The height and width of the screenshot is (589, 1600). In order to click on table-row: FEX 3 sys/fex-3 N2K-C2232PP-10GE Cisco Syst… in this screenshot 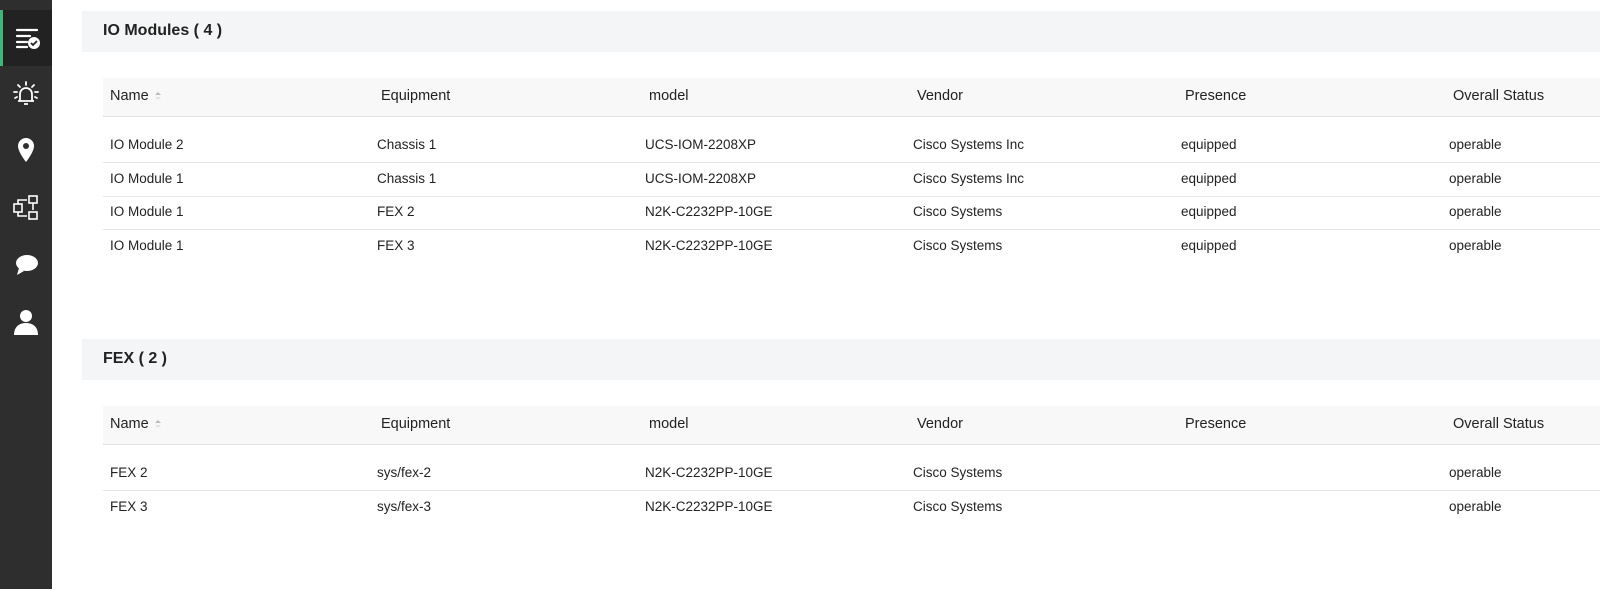, I will do `click(851, 507)`.